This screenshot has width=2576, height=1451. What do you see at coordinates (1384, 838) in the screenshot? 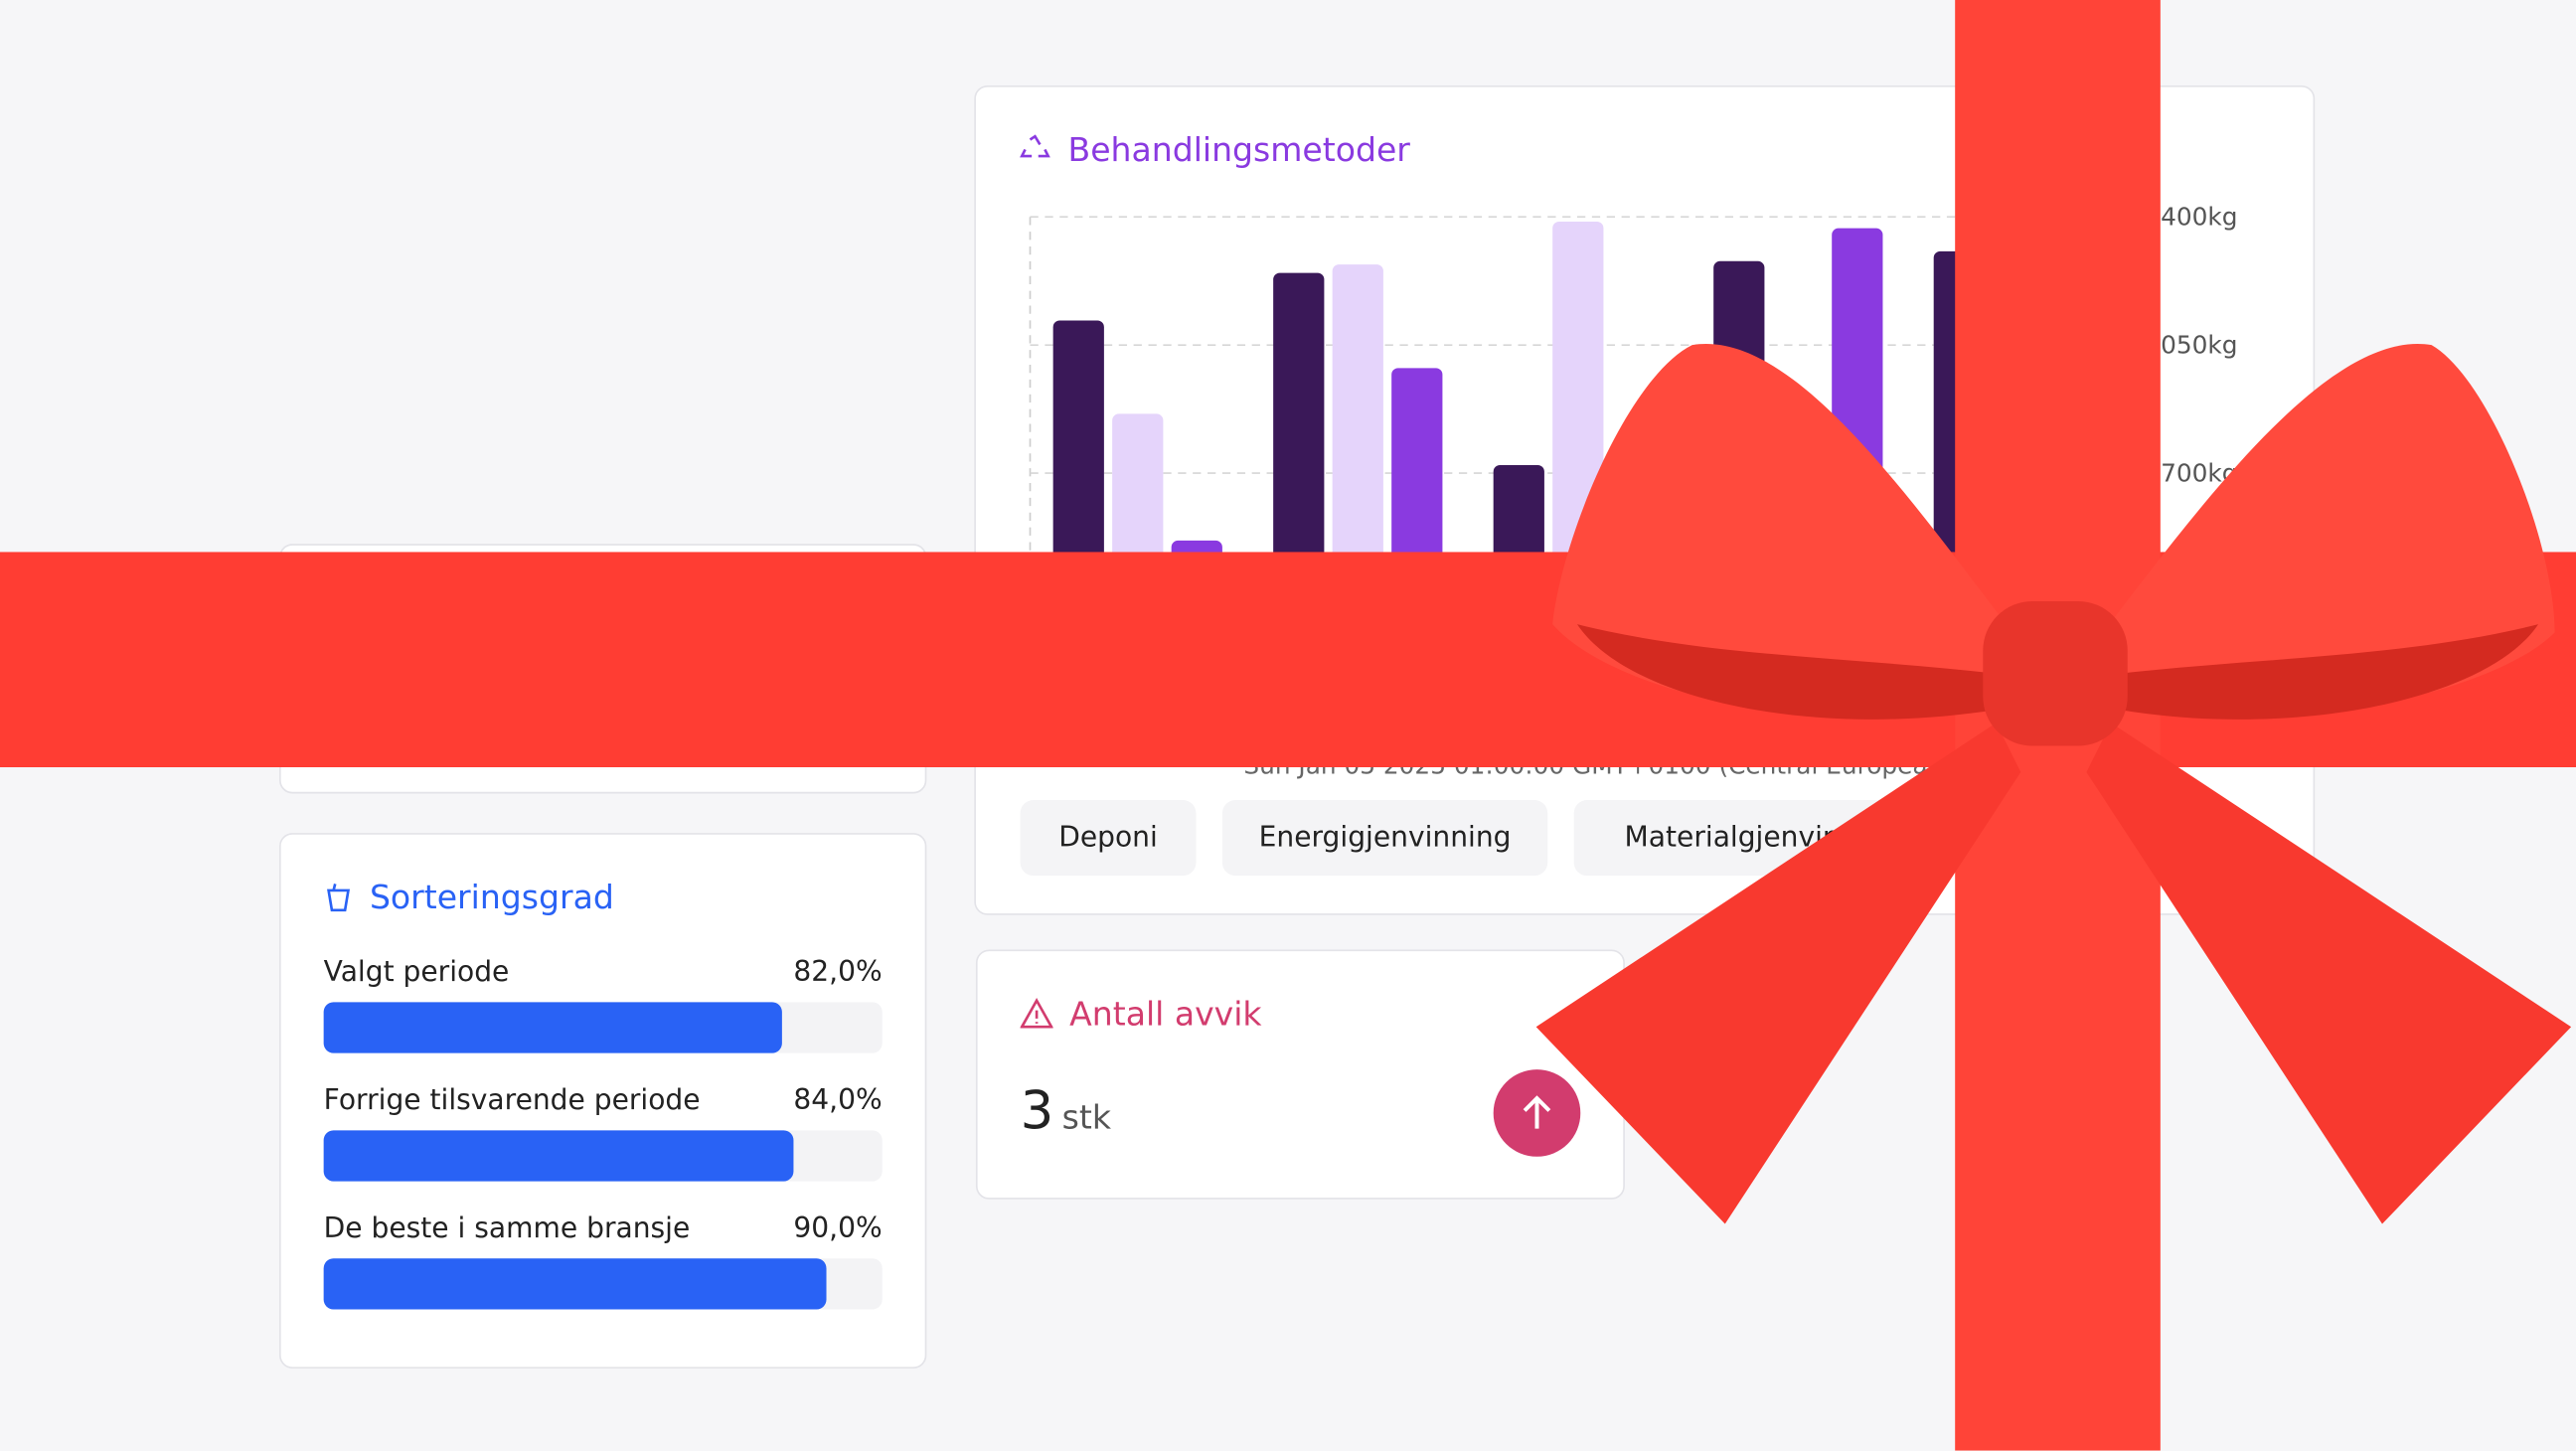
I see `legend-button: Energigjenvinning` at bounding box center [1384, 838].